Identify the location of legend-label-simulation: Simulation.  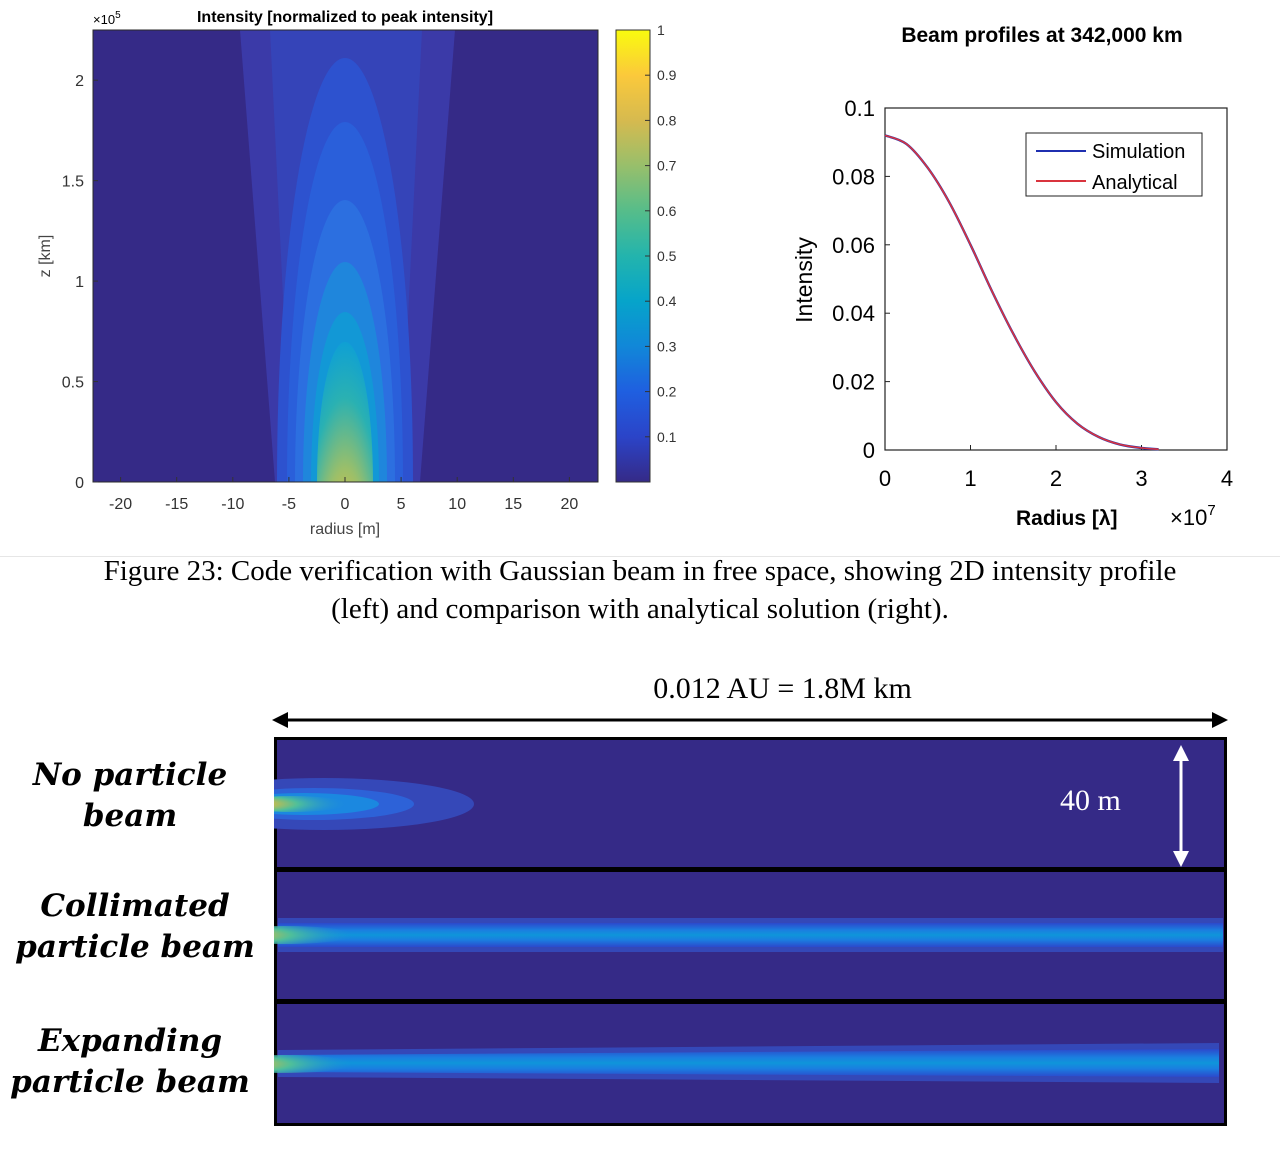
(1138, 152).